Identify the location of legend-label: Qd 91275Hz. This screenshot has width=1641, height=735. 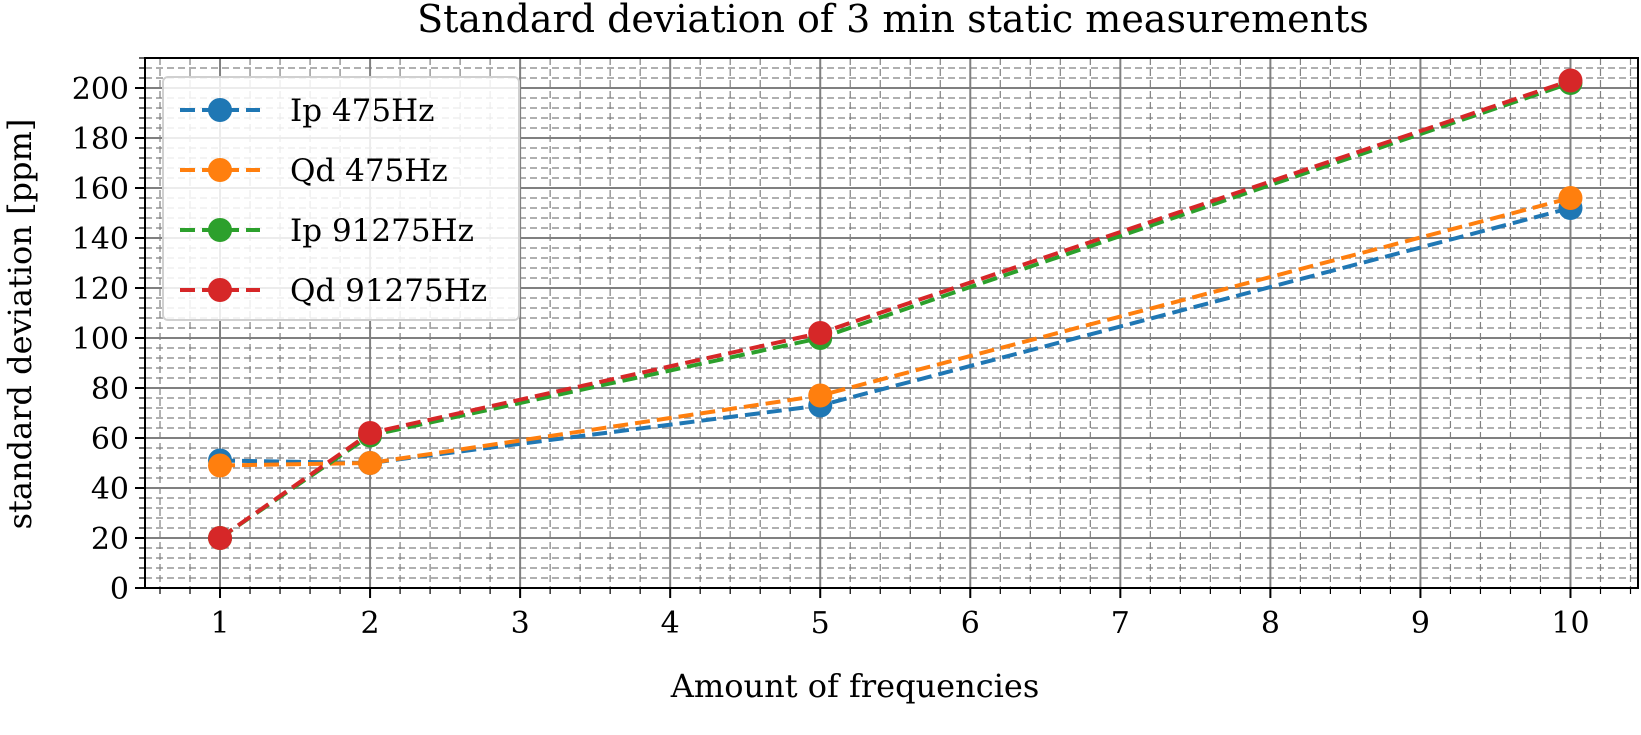
(388, 291).